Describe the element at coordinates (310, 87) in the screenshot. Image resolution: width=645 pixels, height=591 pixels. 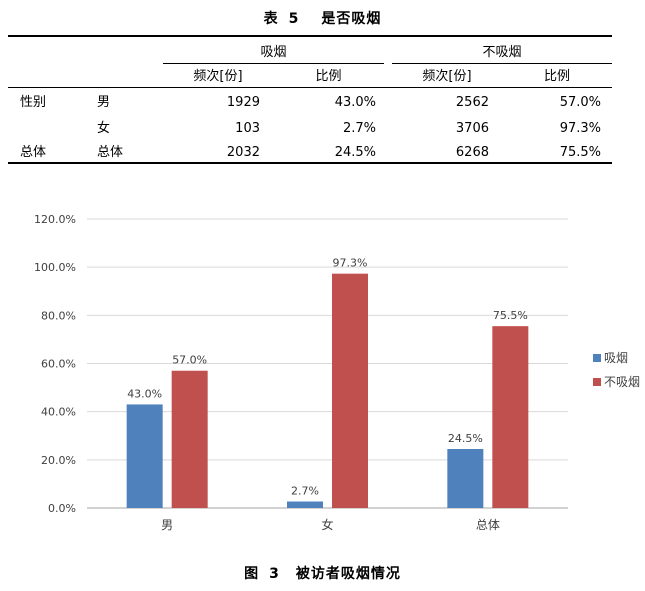
I see `header-rule` at that location.